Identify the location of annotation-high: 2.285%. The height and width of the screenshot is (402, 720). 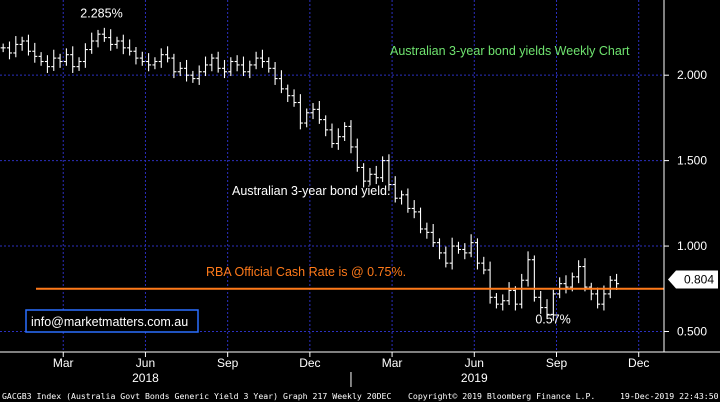
(101, 13).